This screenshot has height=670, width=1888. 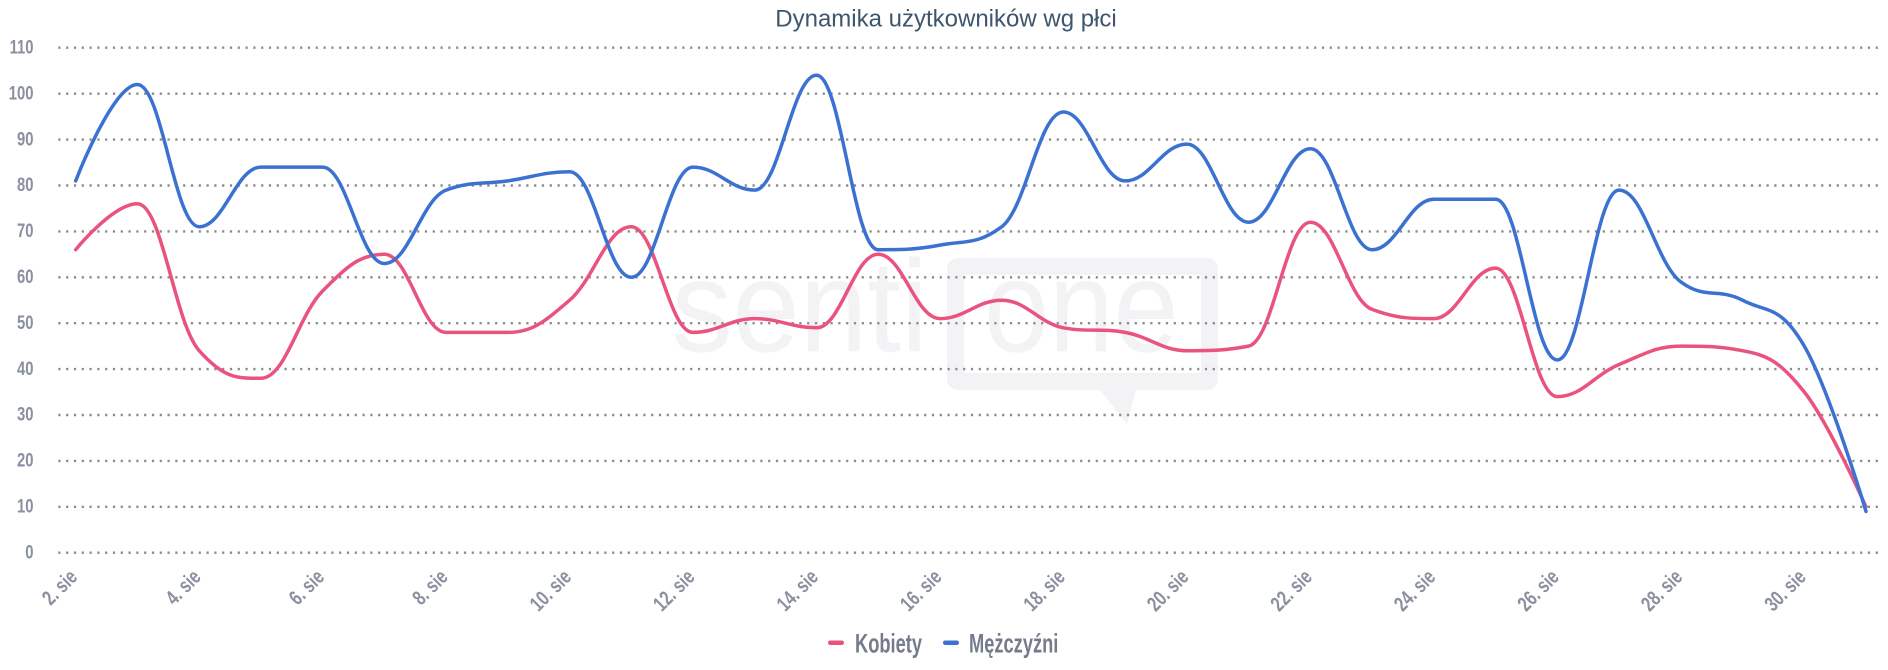 What do you see at coordinates (25, 506) in the screenshot?
I see `svg-text: 10` at bounding box center [25, 506].